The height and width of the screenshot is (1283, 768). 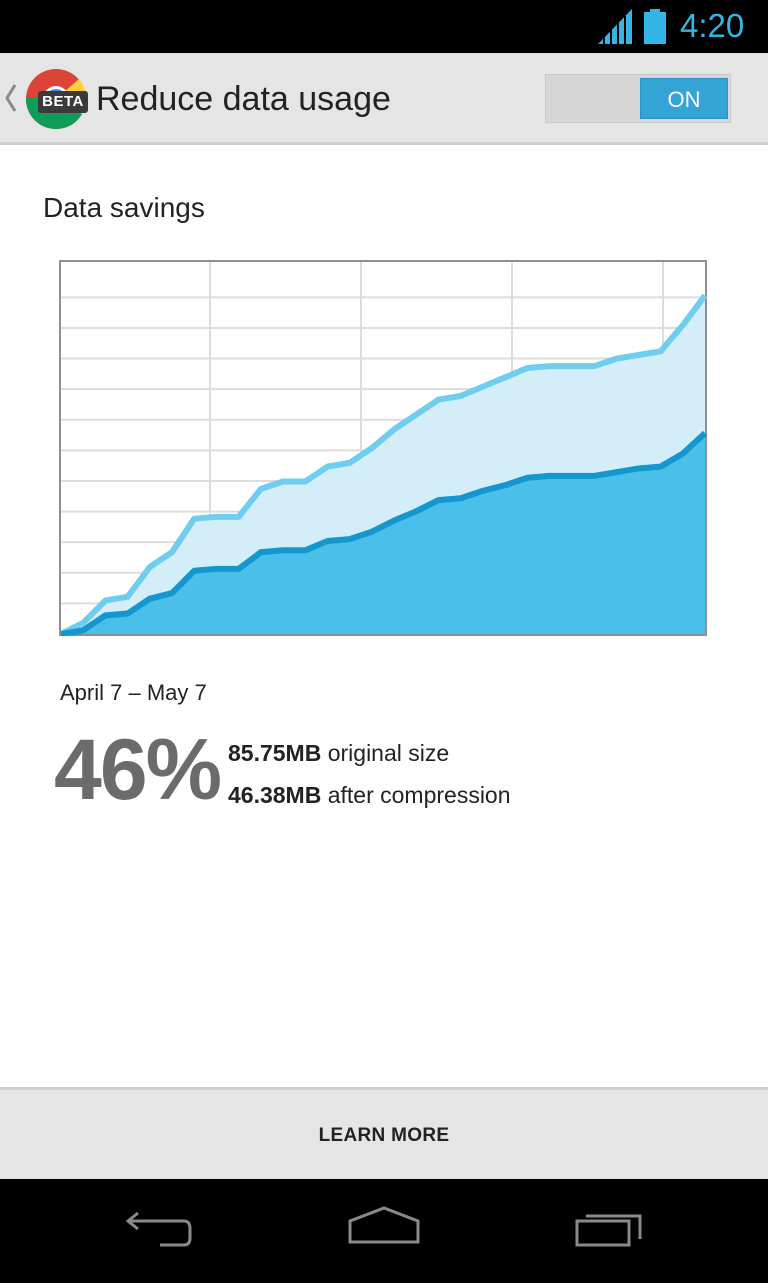 I want to click on navigation-bar, so click(x=384, y=1231).